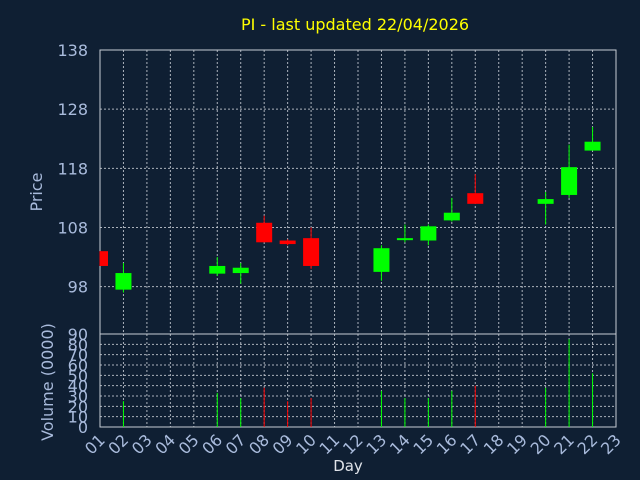 This screenshot has width=640, height=480. What do you see at coordinates (72, 168) in the screenshot?
I see `price-y-tick-label: 118` at bounding box center [72, 168].